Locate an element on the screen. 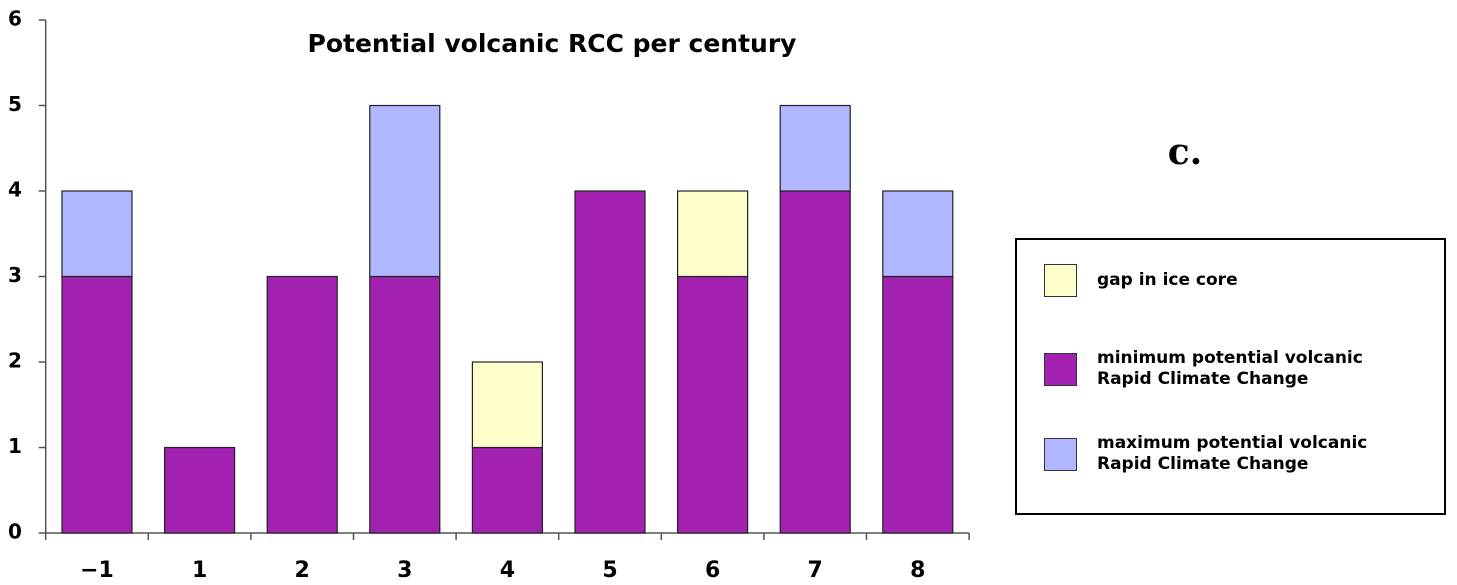 This screenshot has width=1457, height=585. x-tick-label: 8 is located at coordinates (917, 570).